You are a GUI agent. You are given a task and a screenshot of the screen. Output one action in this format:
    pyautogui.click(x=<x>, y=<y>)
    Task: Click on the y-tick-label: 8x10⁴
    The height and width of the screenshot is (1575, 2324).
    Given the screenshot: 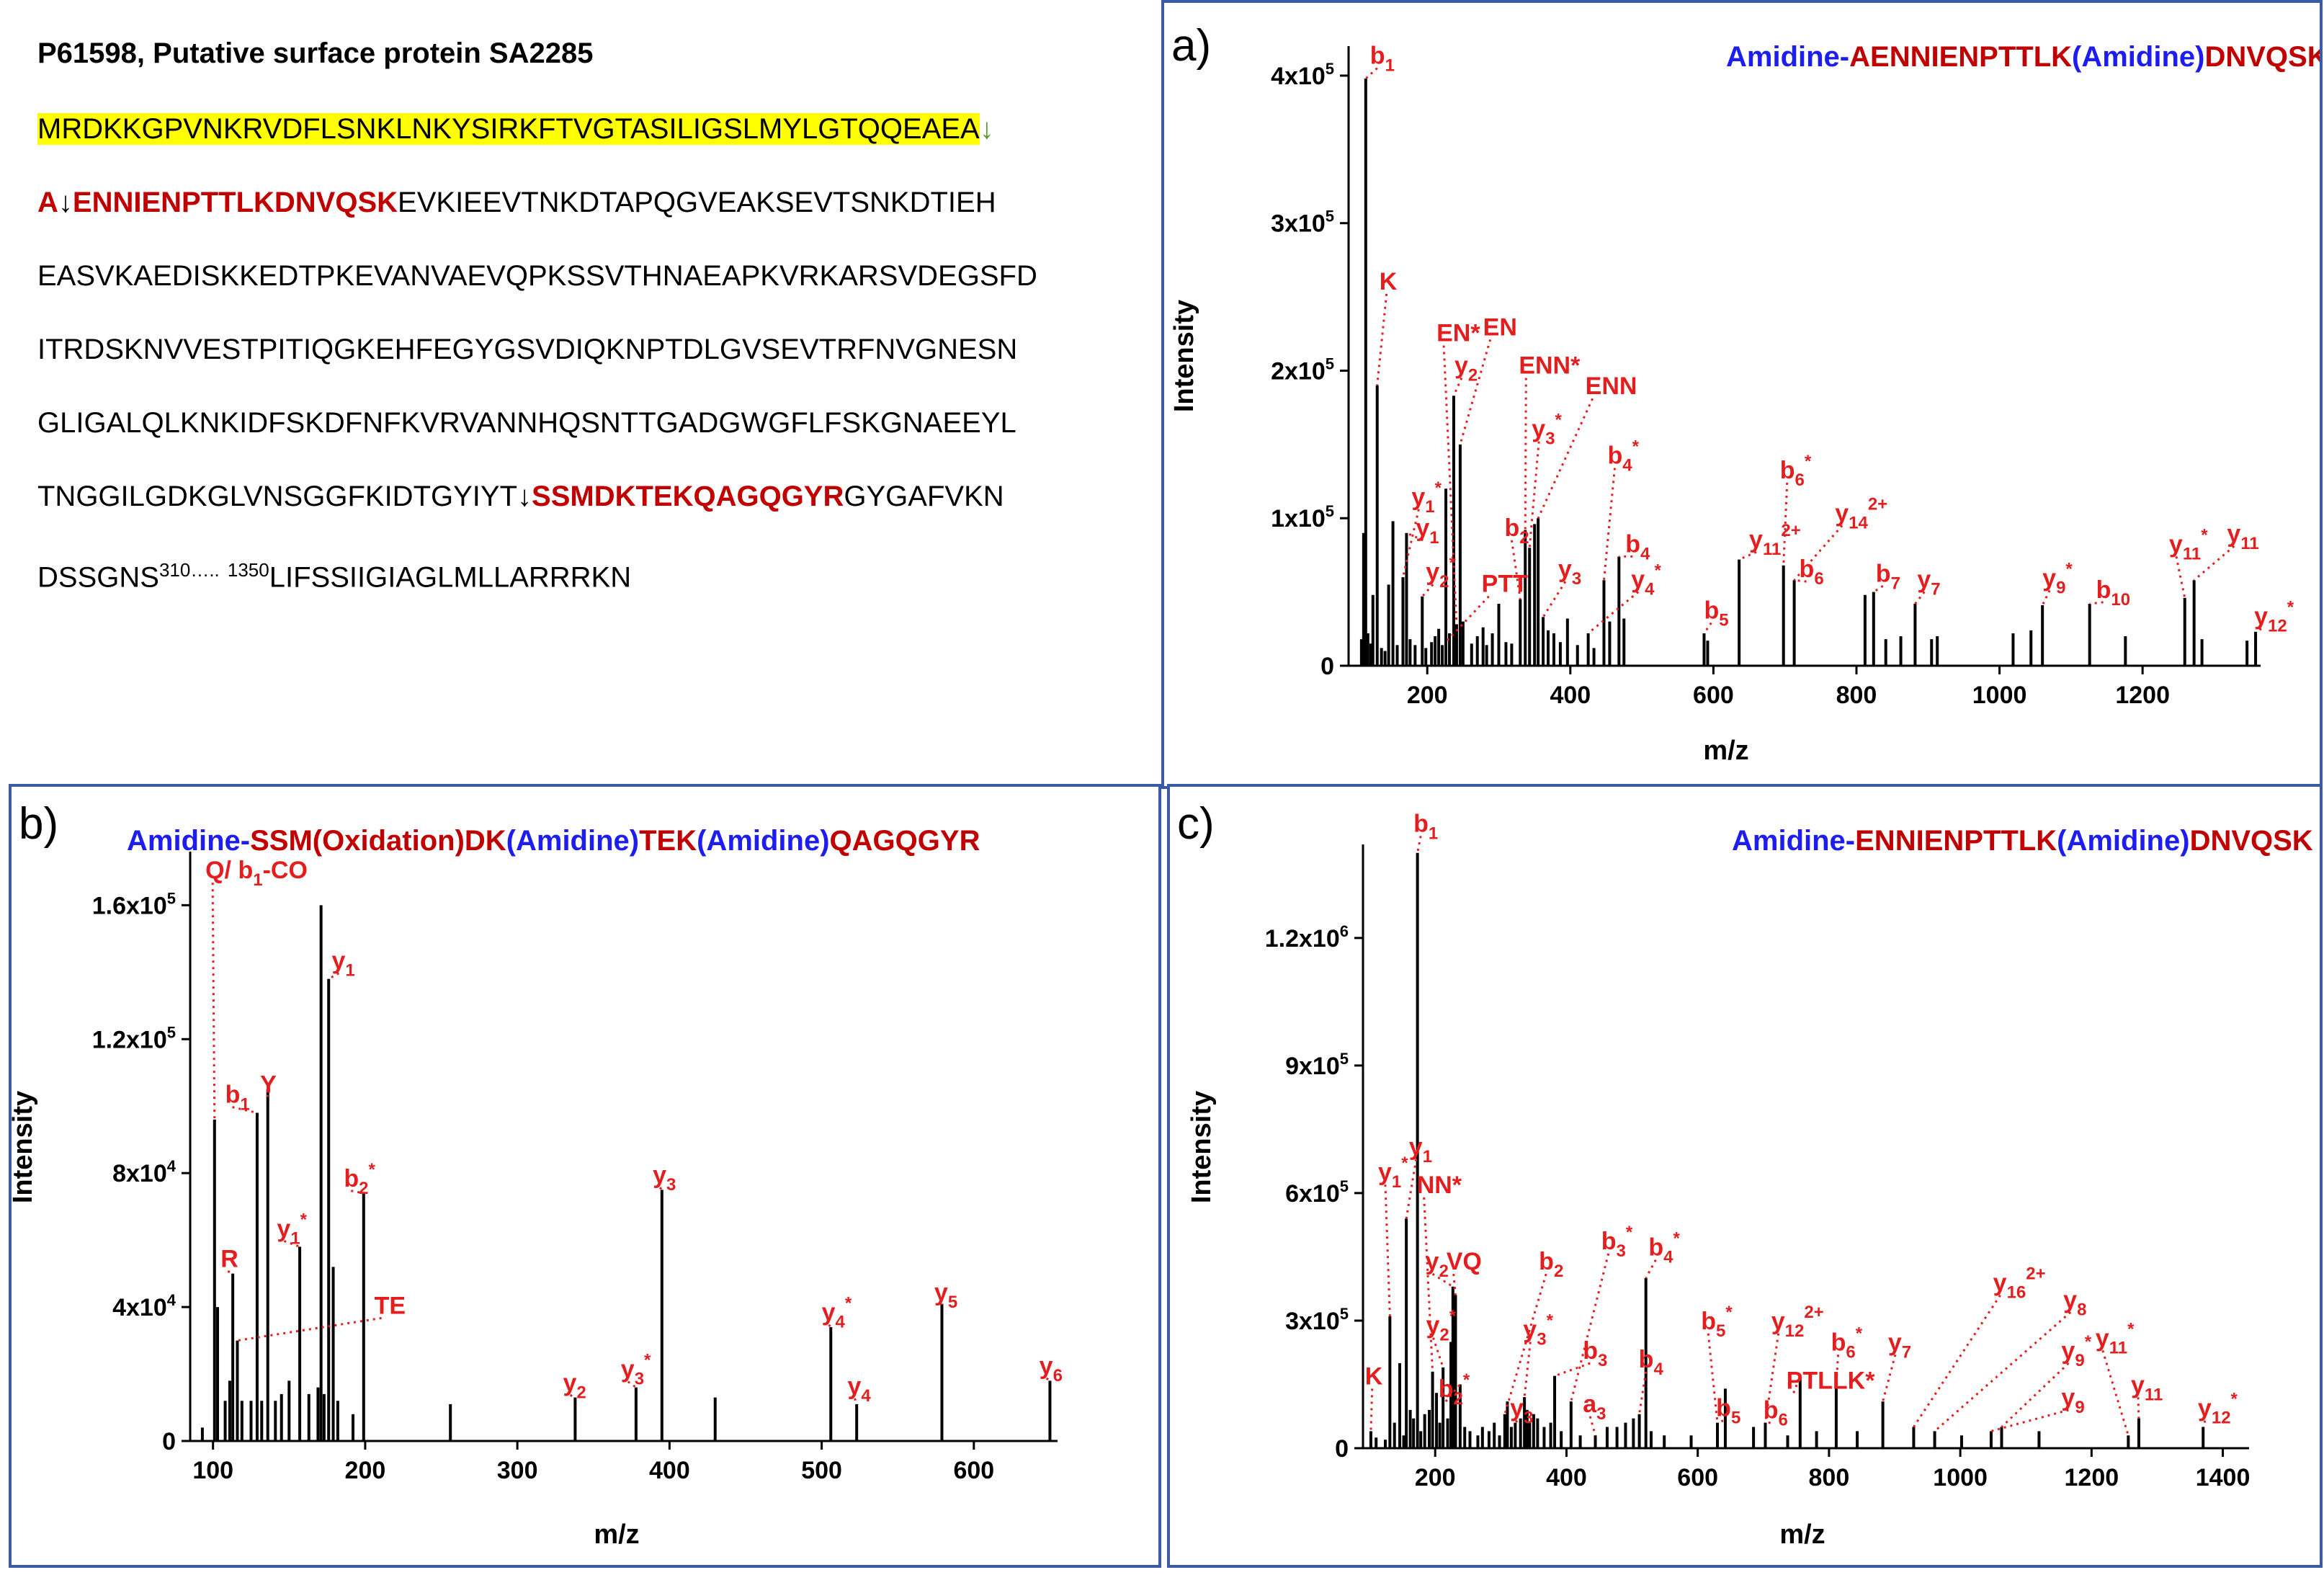 What is the action you would take?
    pyautogui.click(x=144, y=1172)
    